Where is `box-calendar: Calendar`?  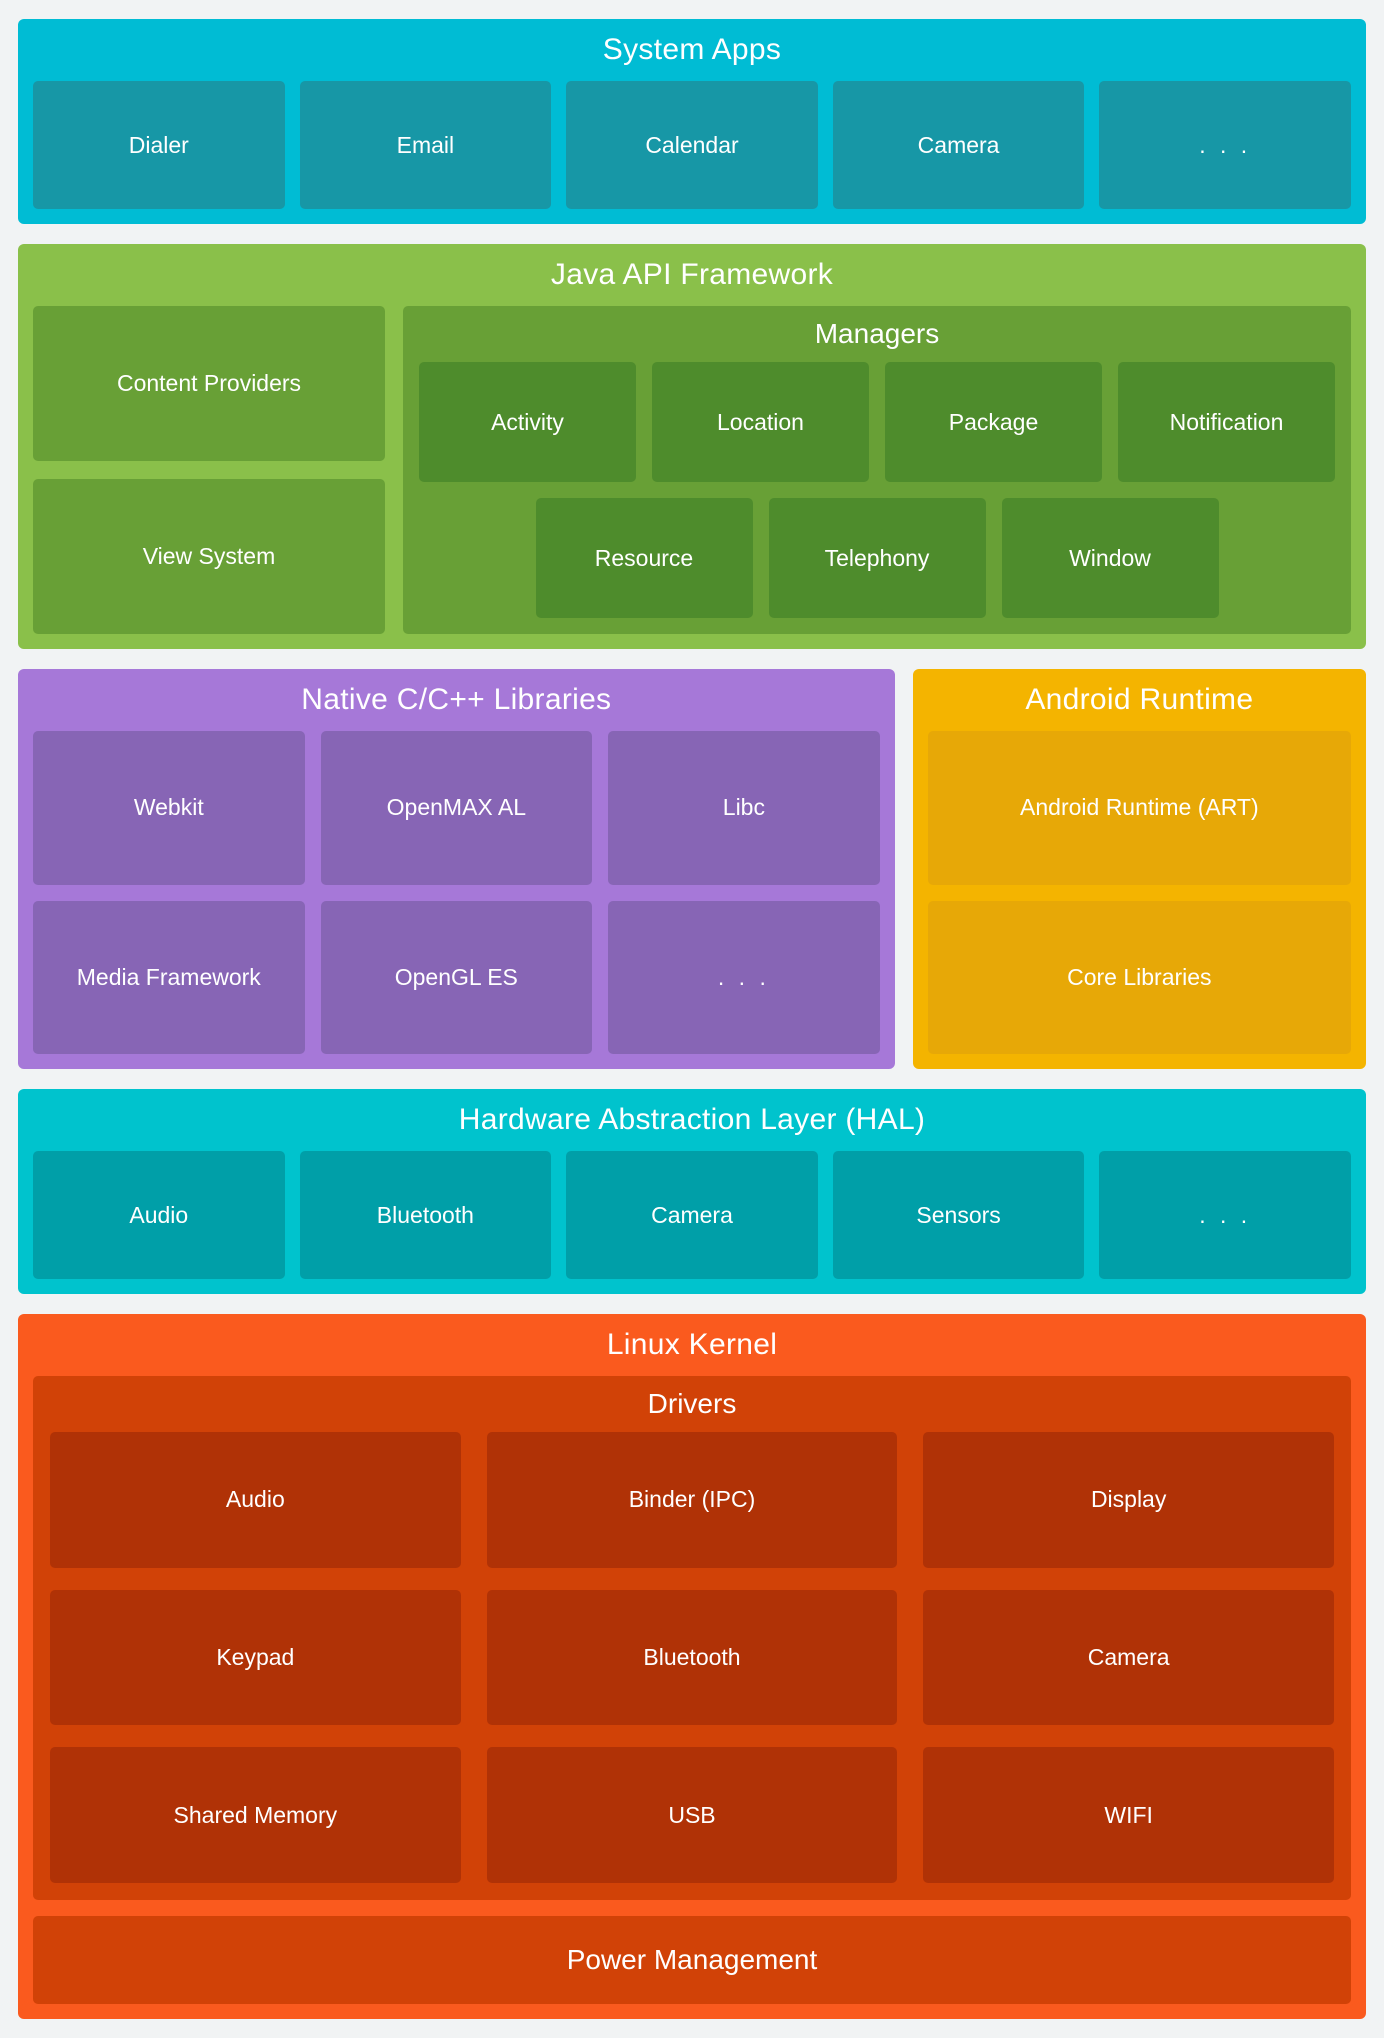 box-calendar: Calendar is located at coordinates (692, 145).